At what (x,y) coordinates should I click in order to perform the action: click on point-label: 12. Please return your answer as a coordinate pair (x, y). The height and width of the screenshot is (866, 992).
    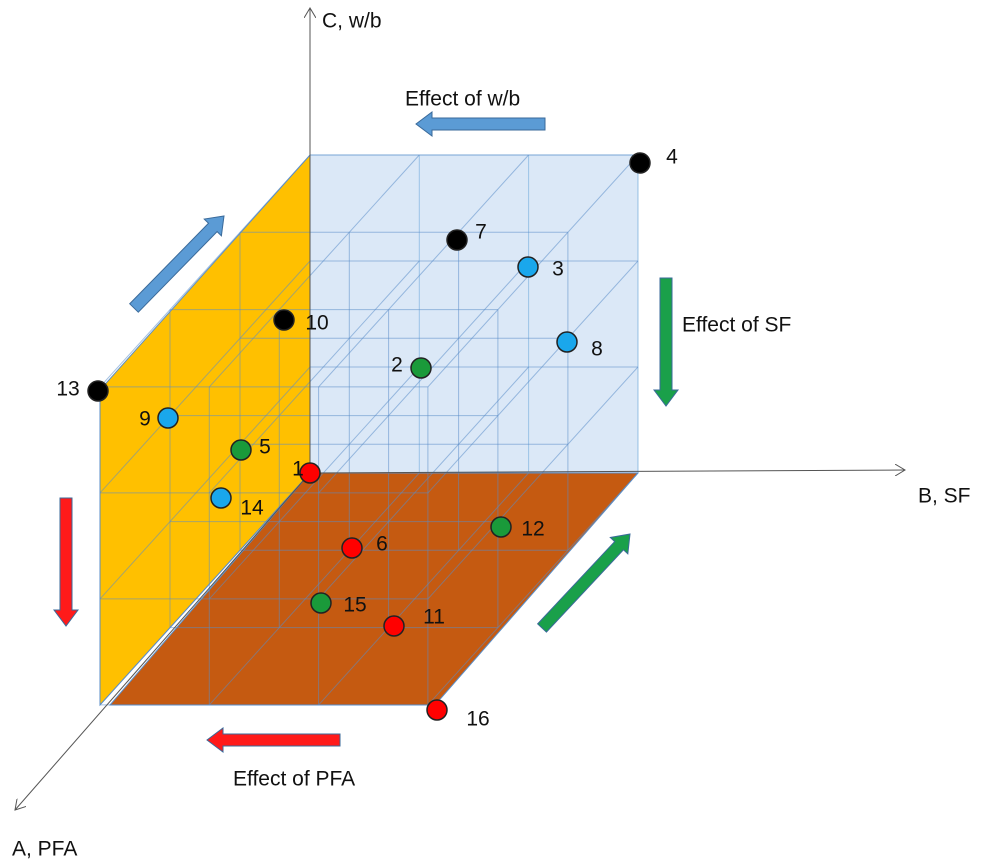
    Looking at the image, I should click on (532, 529).